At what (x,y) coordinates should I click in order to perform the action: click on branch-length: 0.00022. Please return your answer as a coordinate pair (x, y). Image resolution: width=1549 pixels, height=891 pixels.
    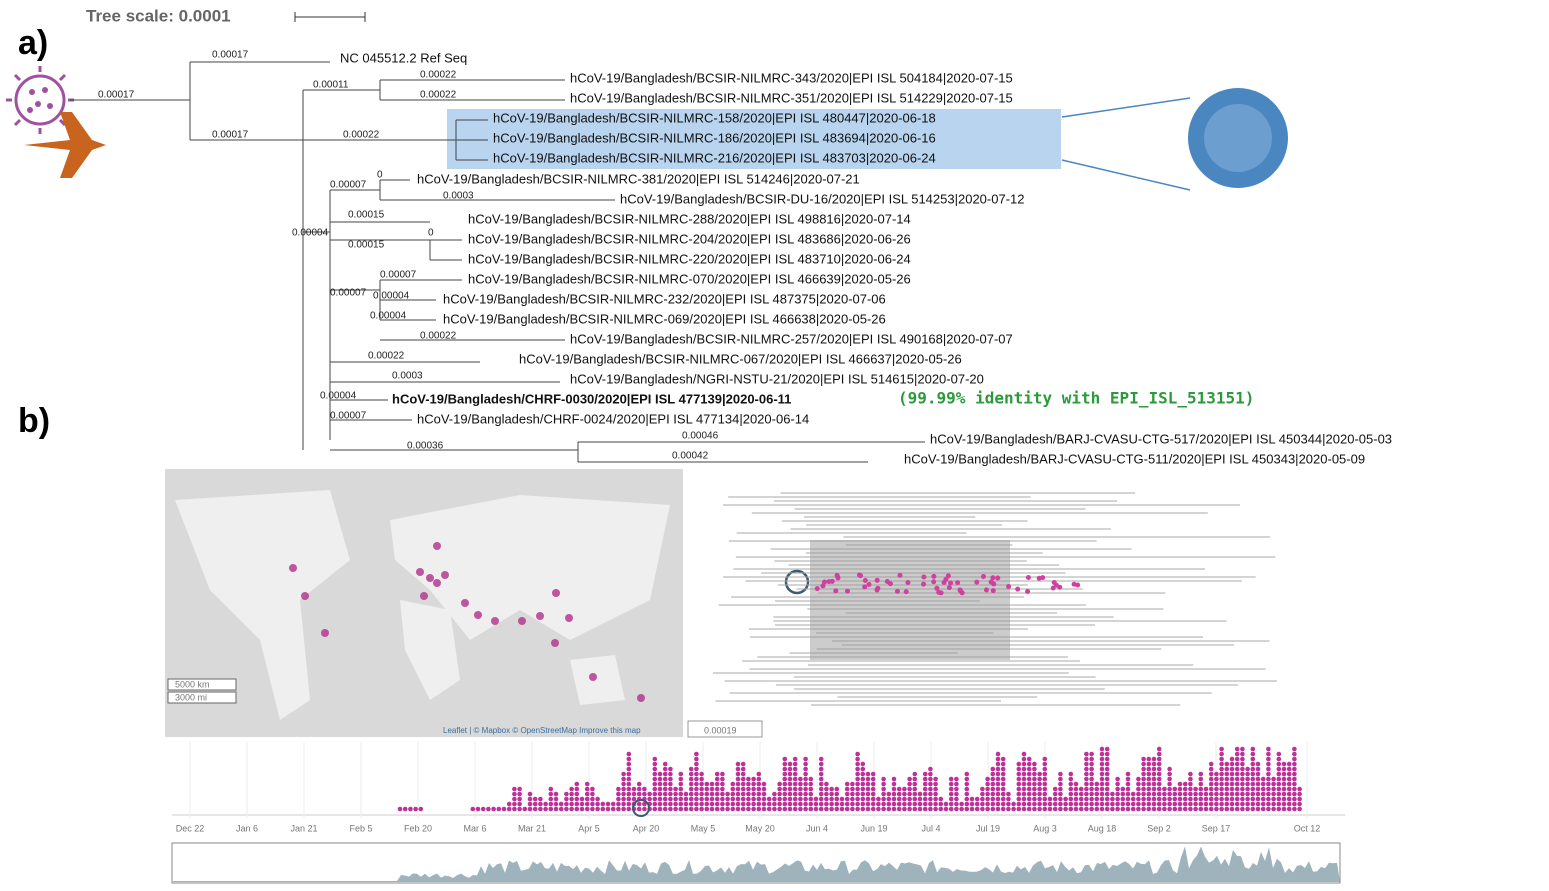
    Looking at the image, I should click on (438, 75).